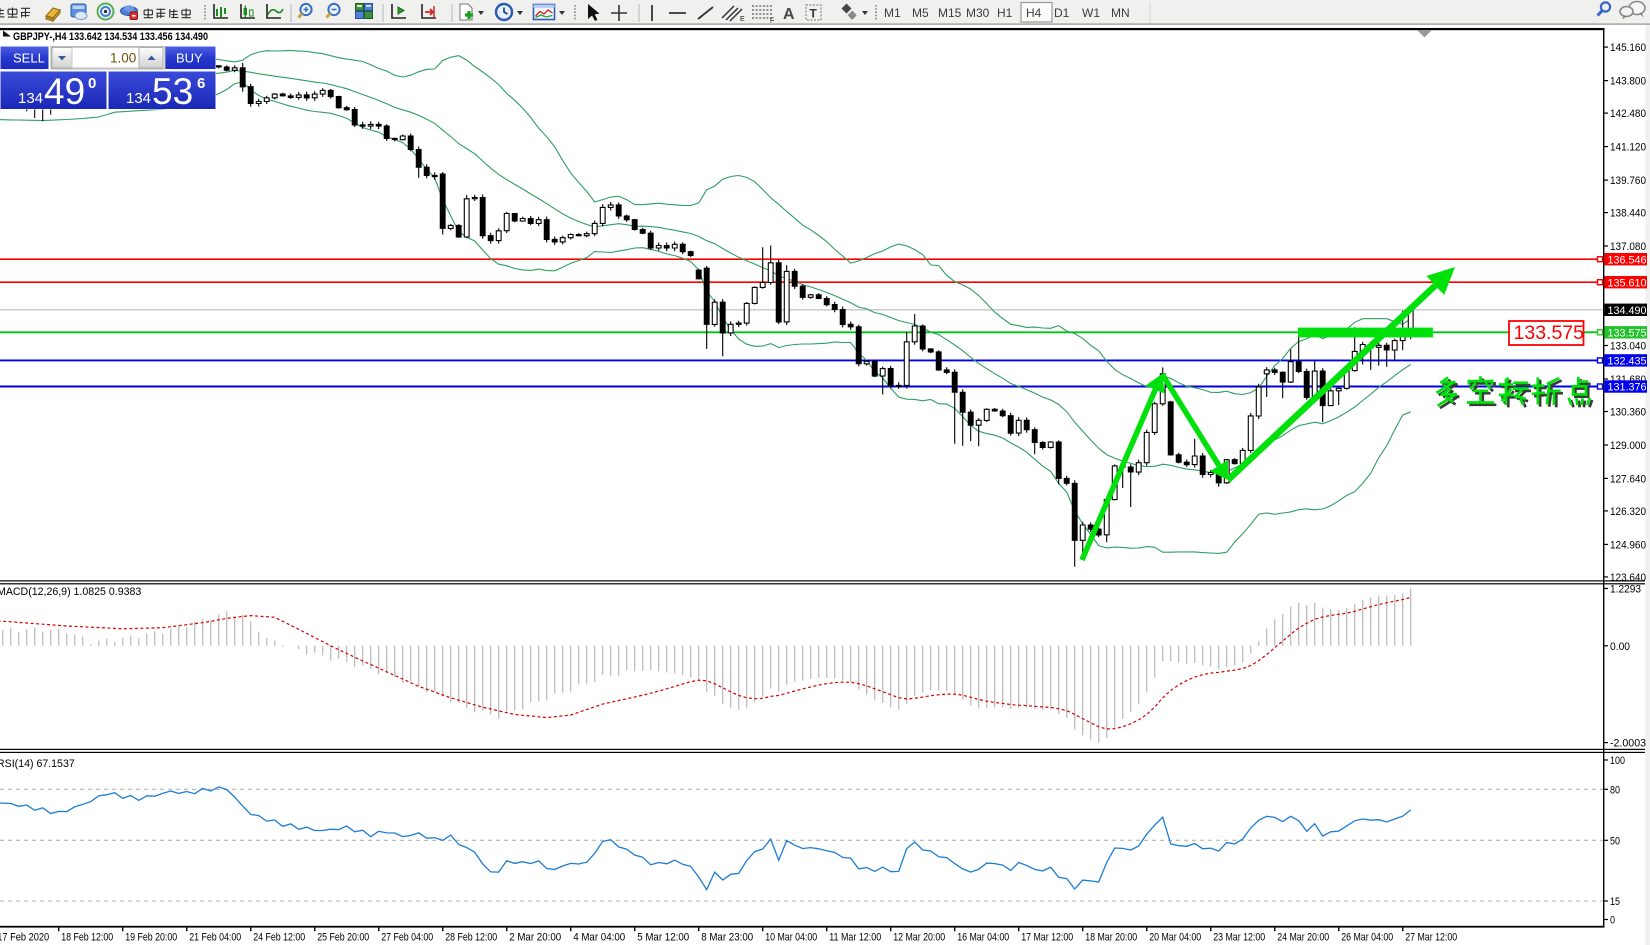 The width and height of the screenshot is (1650, 945). Describe the element at coordinates (892, 13) in the screenshot. I see `svg-text: M1` at that location.